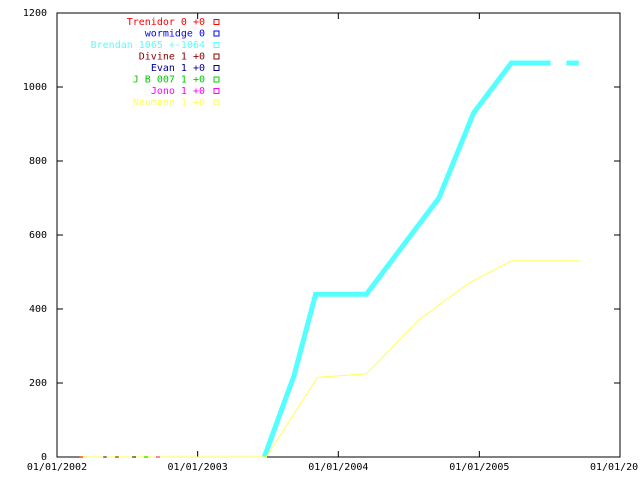  I want to click on legend-label: wormidge 0, so click(175, 34).